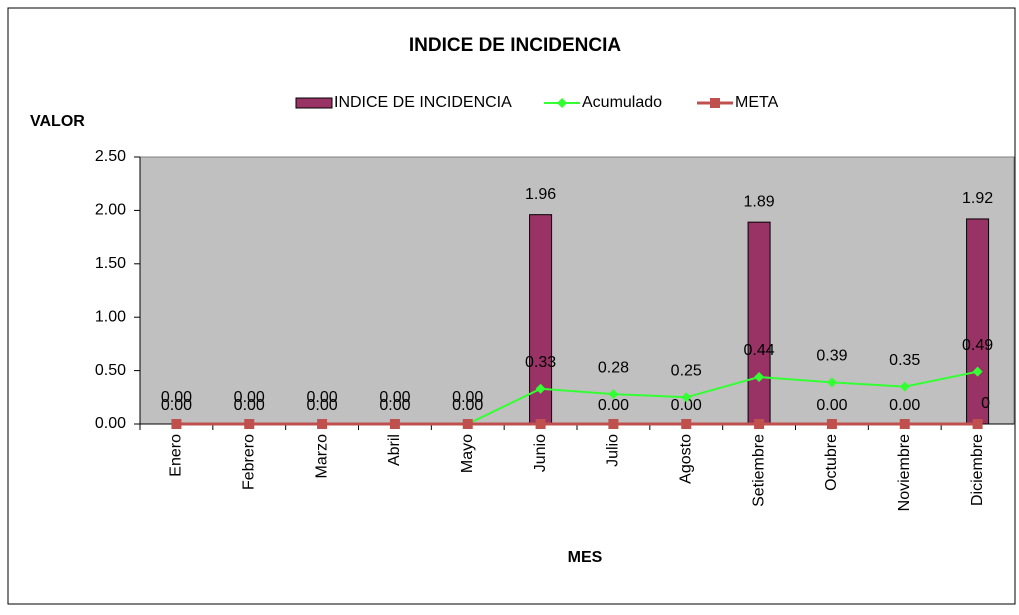 The image size is (1019, 615). What do you see at coordinates (758, 470) in the screenshot?
I see `x-tick-label: Setiembre` at bounding box center [758, 470].